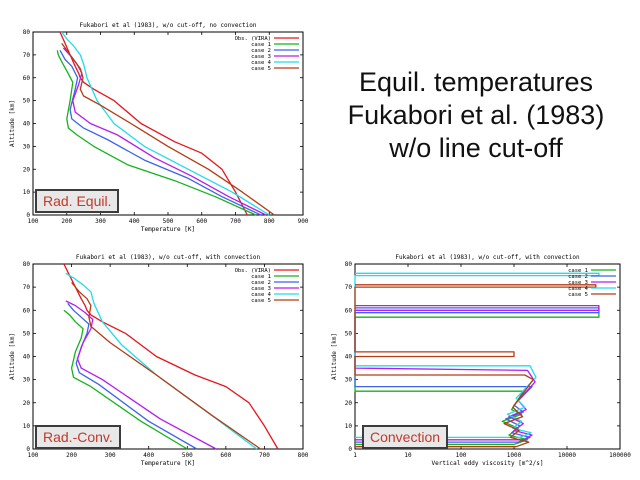  What do you see at coordinates (355, 455) in the screenshot?
I see `x-tick-label: 1` at bounding box center [355, 455].